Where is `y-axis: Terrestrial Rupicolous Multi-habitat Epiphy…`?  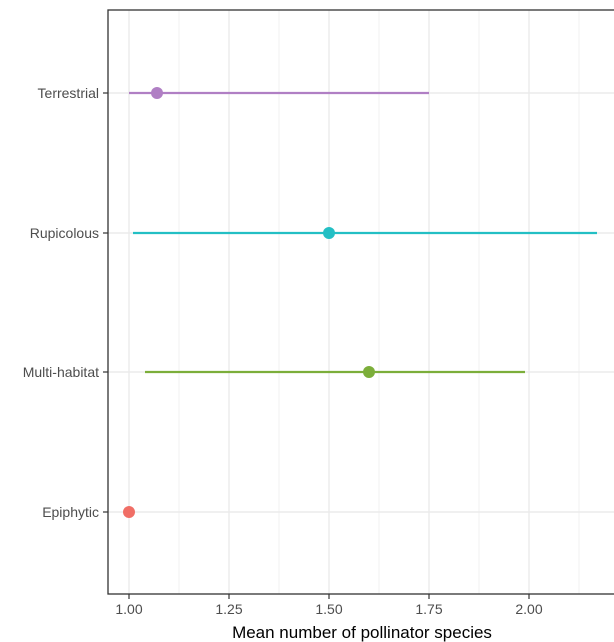
y-axis: Terrestrial Rupicolous Multi-habitat Epiphy… is located at coordinates (65, 302).